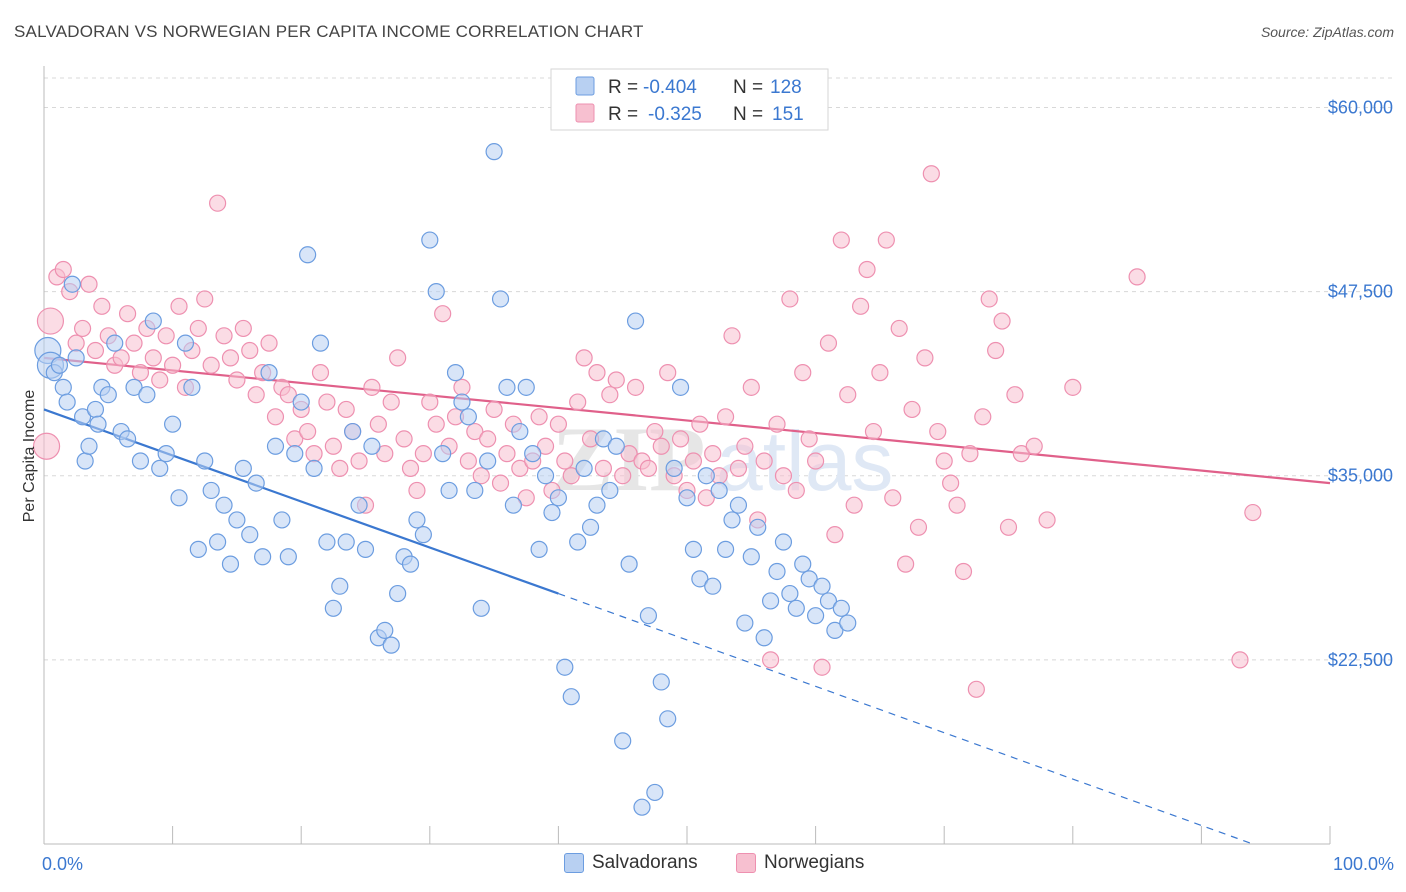  Describe the element at coordinates (746, 863) in the screenshot. I see `legend-swatch-norwegians` at that location.